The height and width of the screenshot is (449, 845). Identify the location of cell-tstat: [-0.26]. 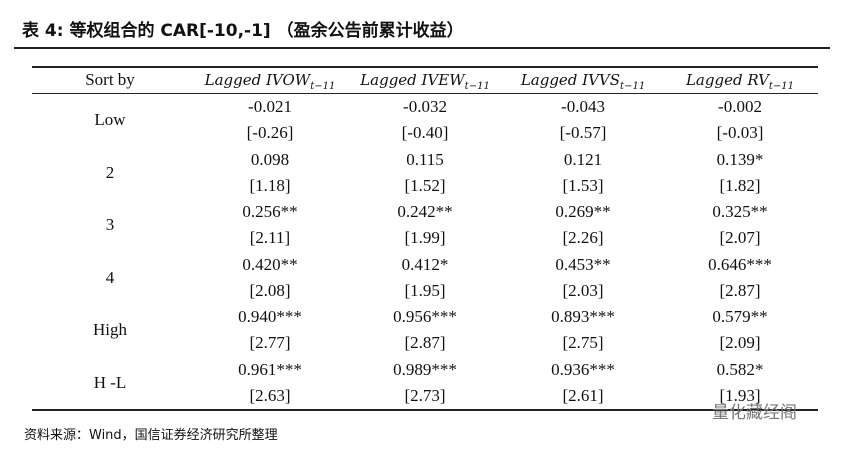
(270, 132).